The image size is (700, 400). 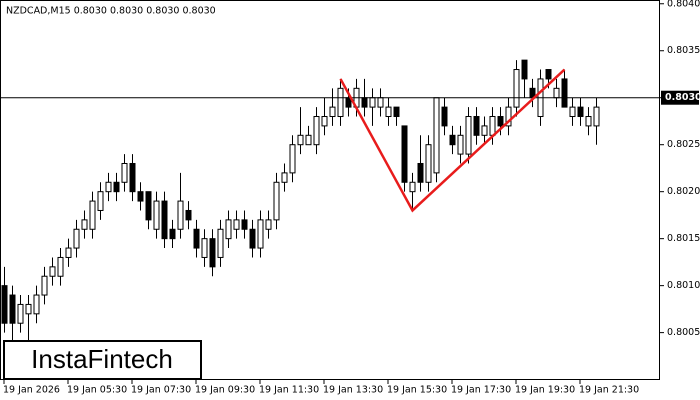 What do you see at coordinates (481, 390) in the screenshot?
I see `x-tick-label: 19 Jan 17:30` at bounding box center [481, 390].